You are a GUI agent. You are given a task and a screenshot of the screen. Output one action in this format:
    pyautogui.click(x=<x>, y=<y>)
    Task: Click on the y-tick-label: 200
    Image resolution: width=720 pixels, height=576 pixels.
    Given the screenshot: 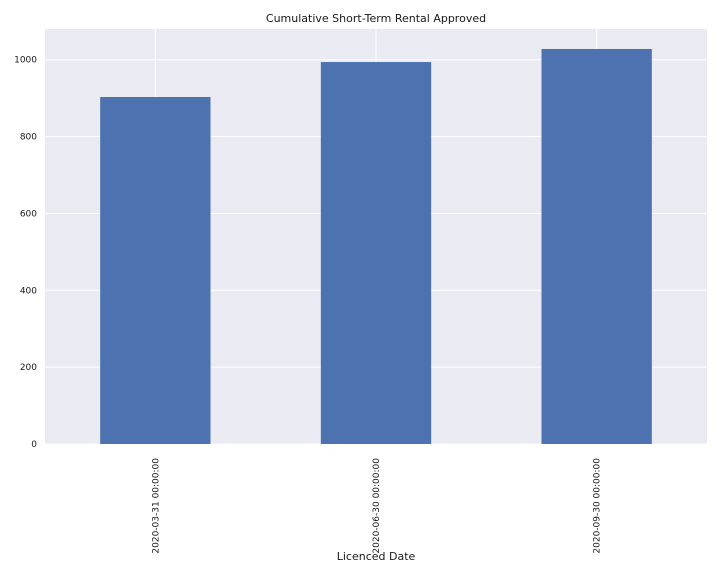 What is the action you would take?
    pyautogui.click(x=28, y=368)
    